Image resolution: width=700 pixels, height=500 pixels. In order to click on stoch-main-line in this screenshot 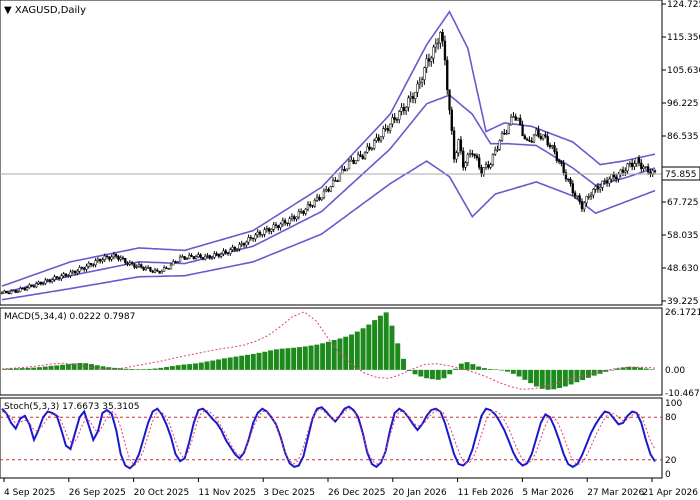, I will do `click(328, 437)`.